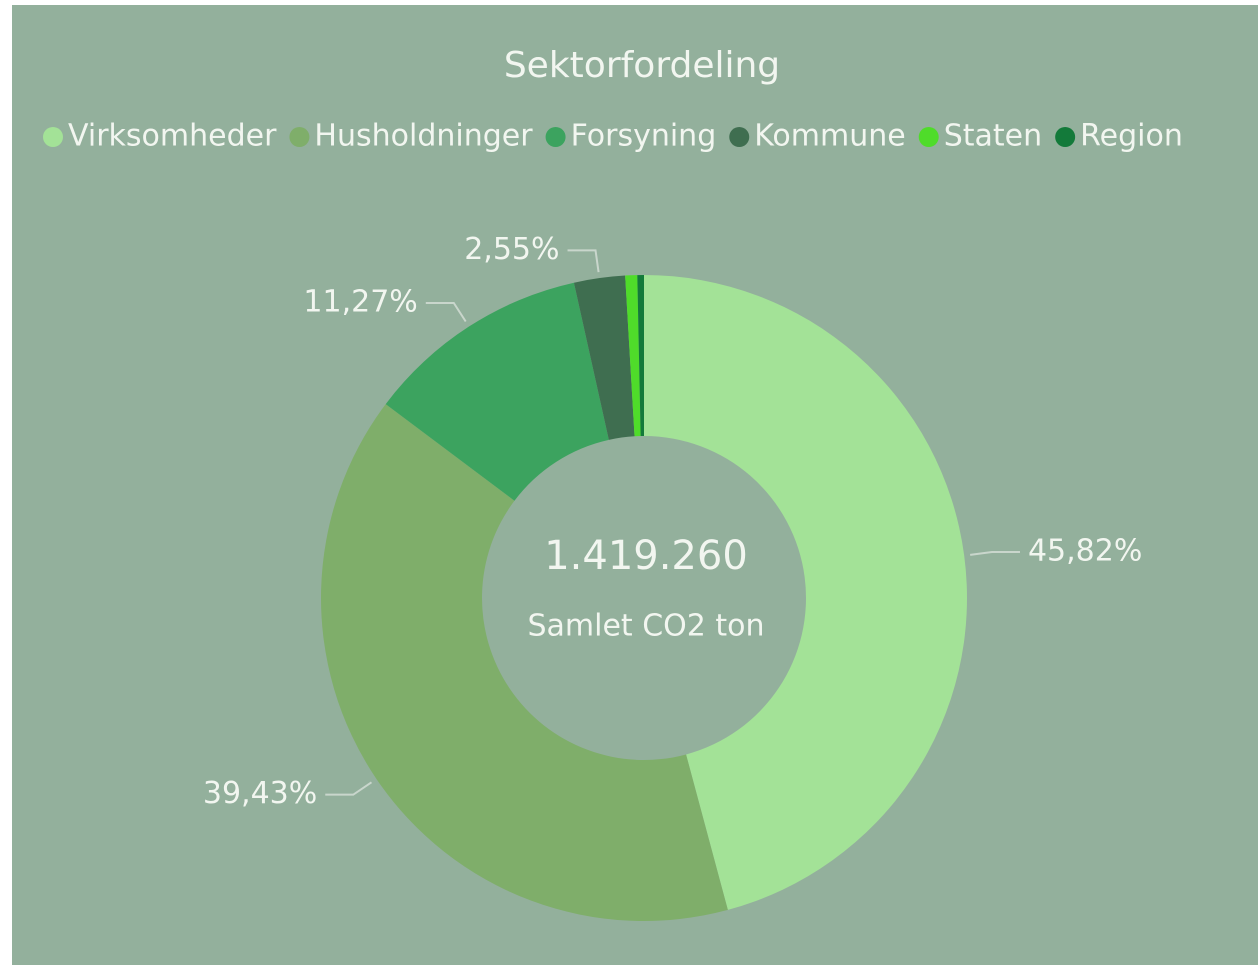  Describe the element at coordinates (511, 249) in the screenshot. I see `data-label: 2,55%` at that location.